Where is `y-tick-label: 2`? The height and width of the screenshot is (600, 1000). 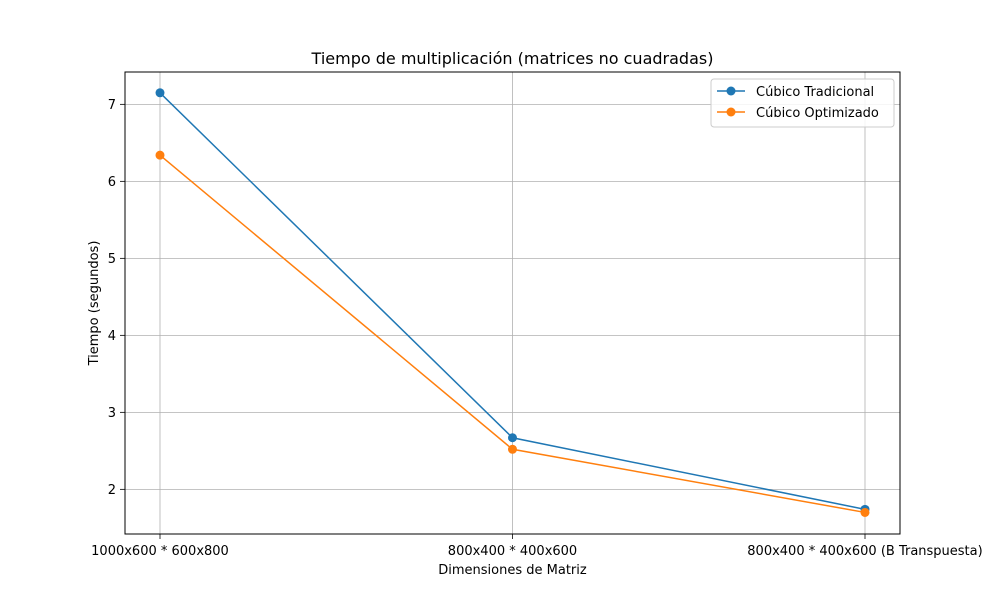 y-tick-label: 2 is located at coordinates (112, 490).